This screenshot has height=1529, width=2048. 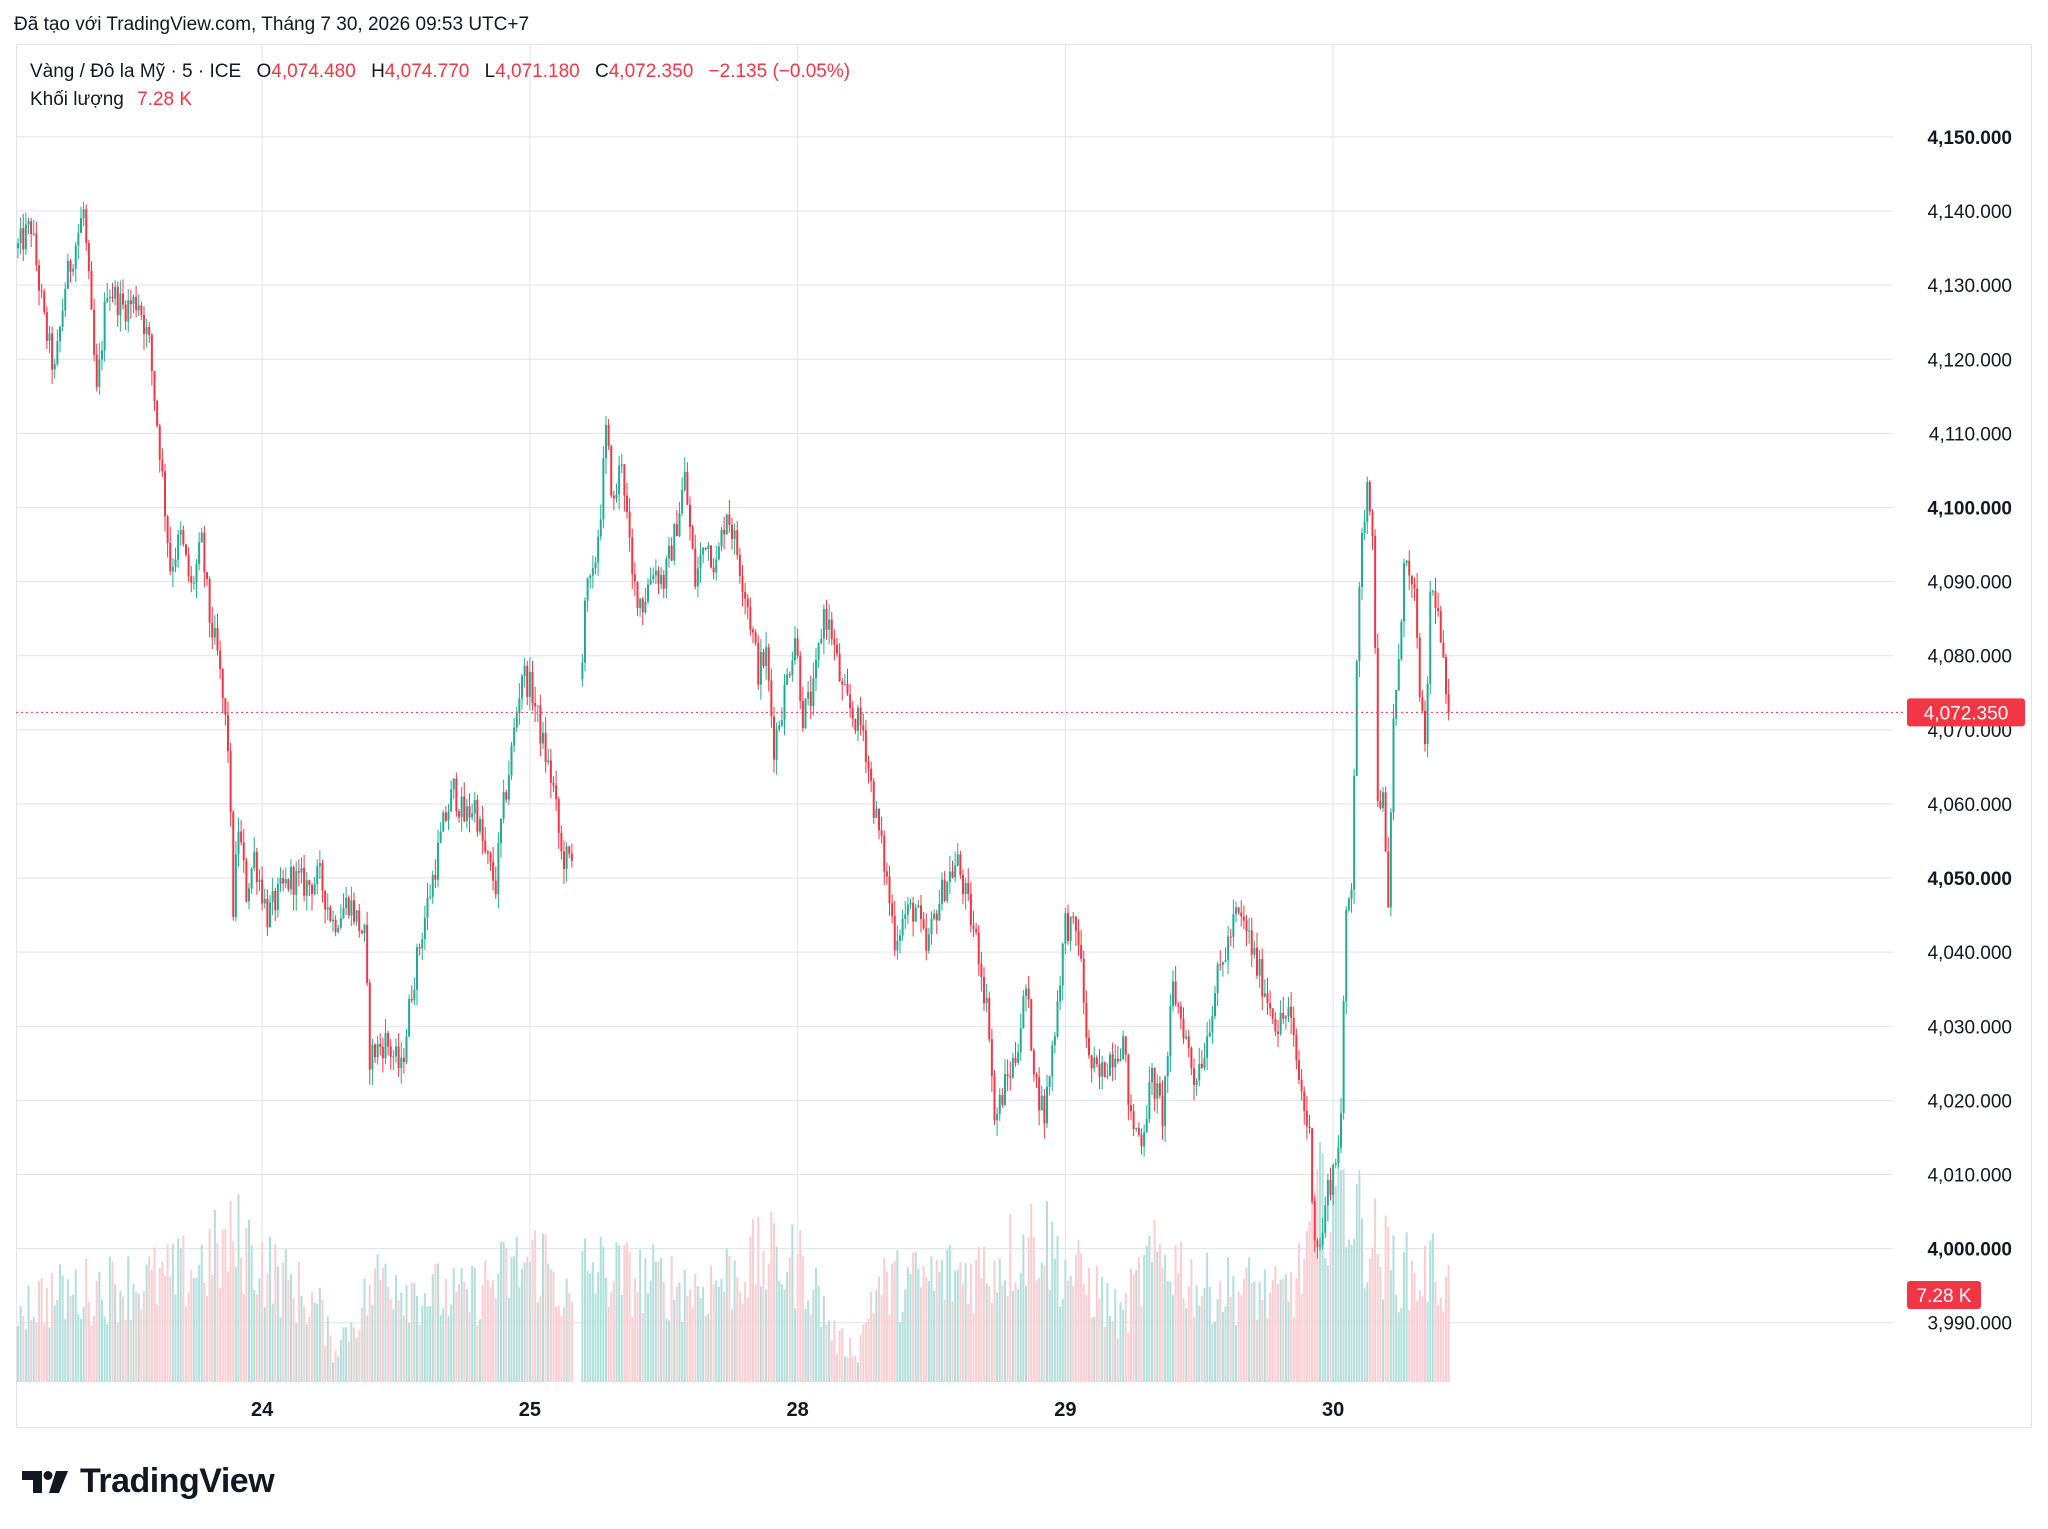 What do you see at coordinates (136, 71) in the screenshot?
I see `symbol-name: Vàng / Đô la Mỹ · 5 · ICE` at bounding box center [136, 71].